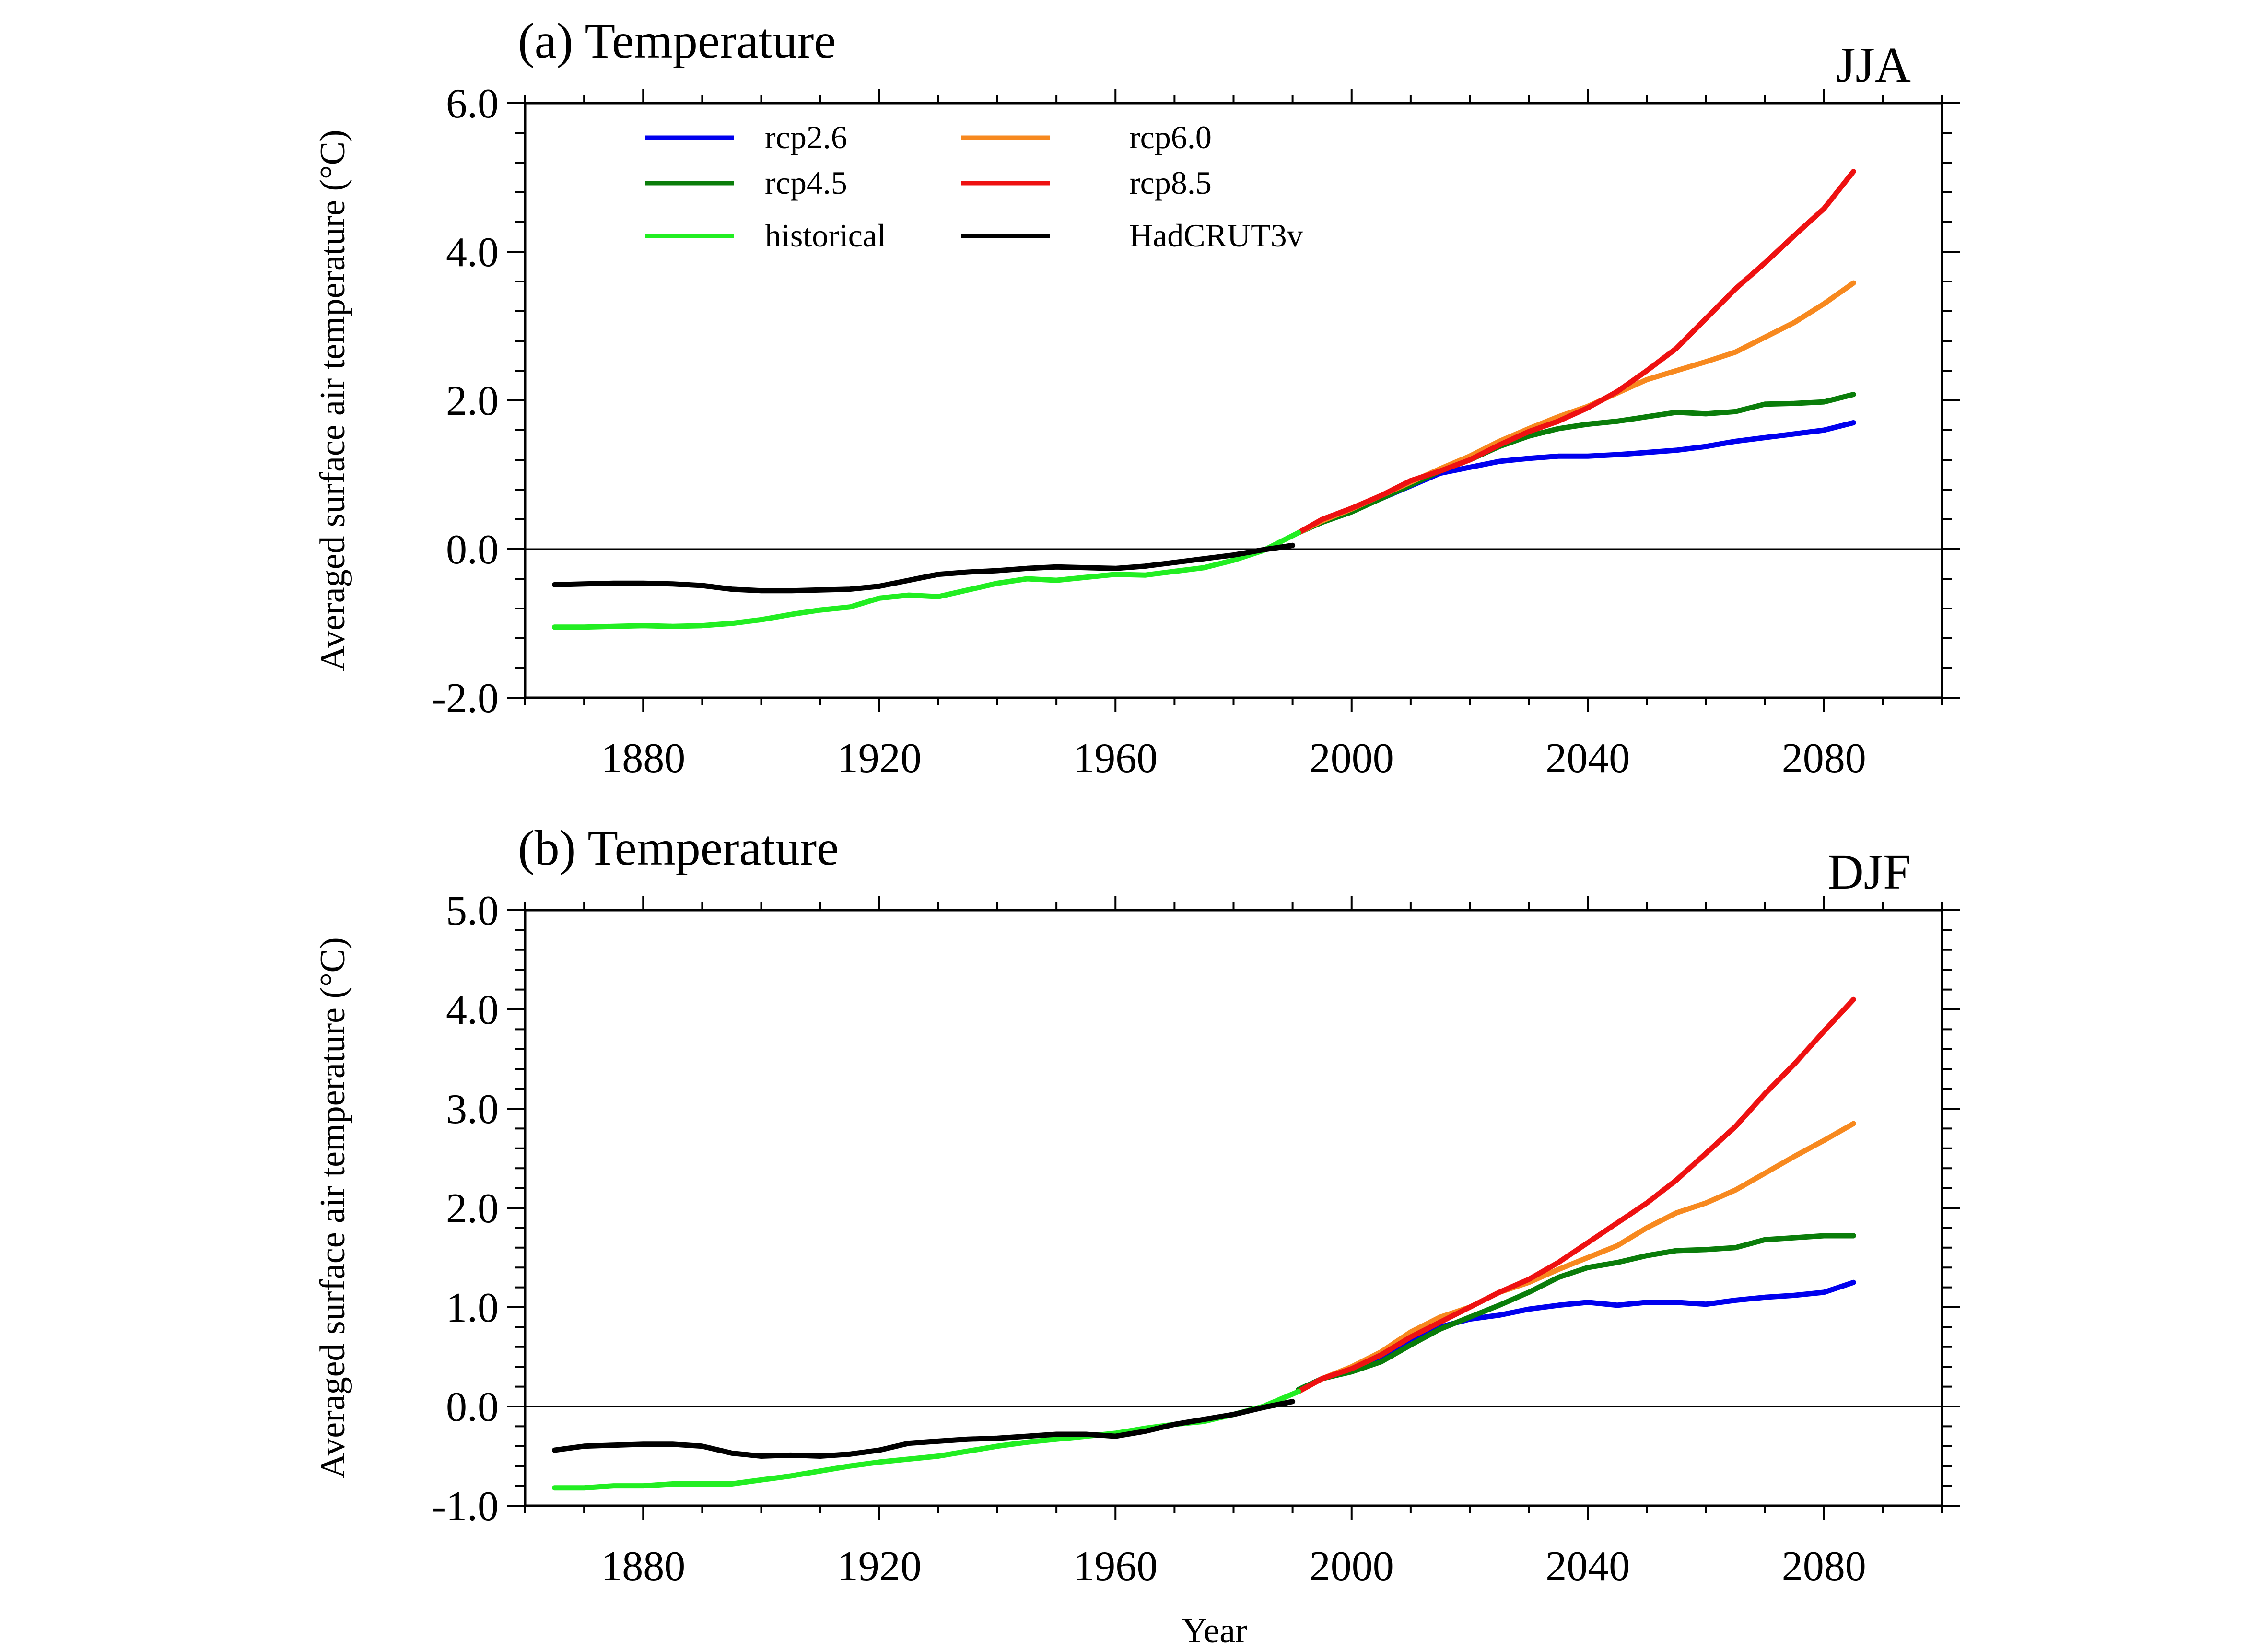  What do you see at coordinates (1170, 183) in the screenshot?
I see `legend-label: rcp8.5` at bounding box center [1170, 183].